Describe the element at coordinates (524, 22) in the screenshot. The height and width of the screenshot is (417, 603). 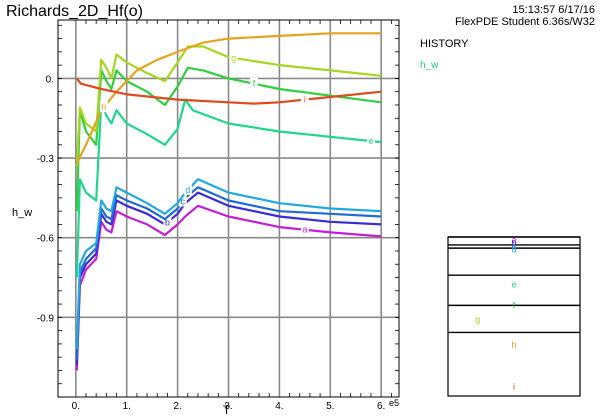
I see `software-version: FlexPDE Student 6.36s/W32` at that location.